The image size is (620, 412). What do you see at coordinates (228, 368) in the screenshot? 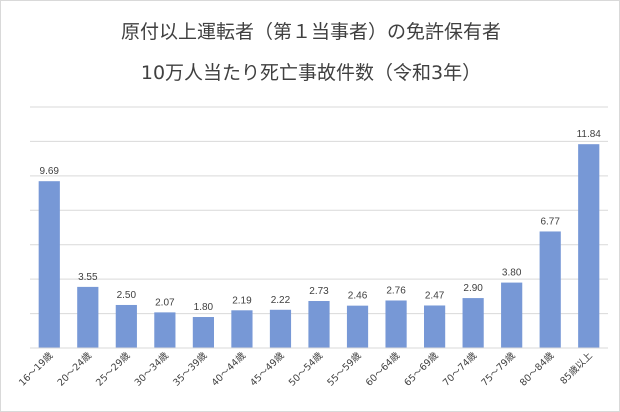
I see `x-tick-label: 40～44歳` at bounding box center [228, 368].